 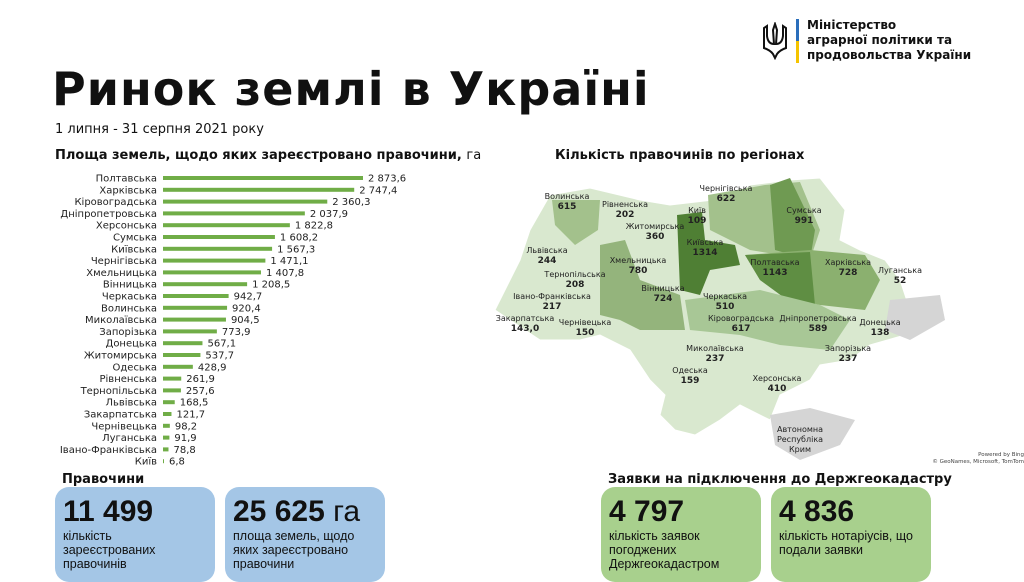 What do you see at coordinates (804, 221) in the screenshot?
I see `region-value: 991` at bounding box center [804, 221].